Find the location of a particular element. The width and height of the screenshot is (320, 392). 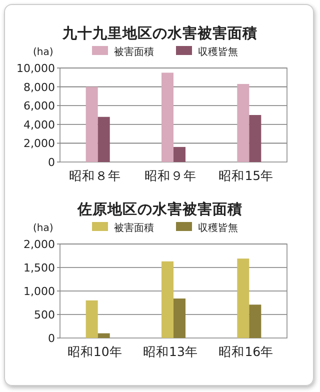

y-tick-label: 10,000 is located at coordinates (35, 68).